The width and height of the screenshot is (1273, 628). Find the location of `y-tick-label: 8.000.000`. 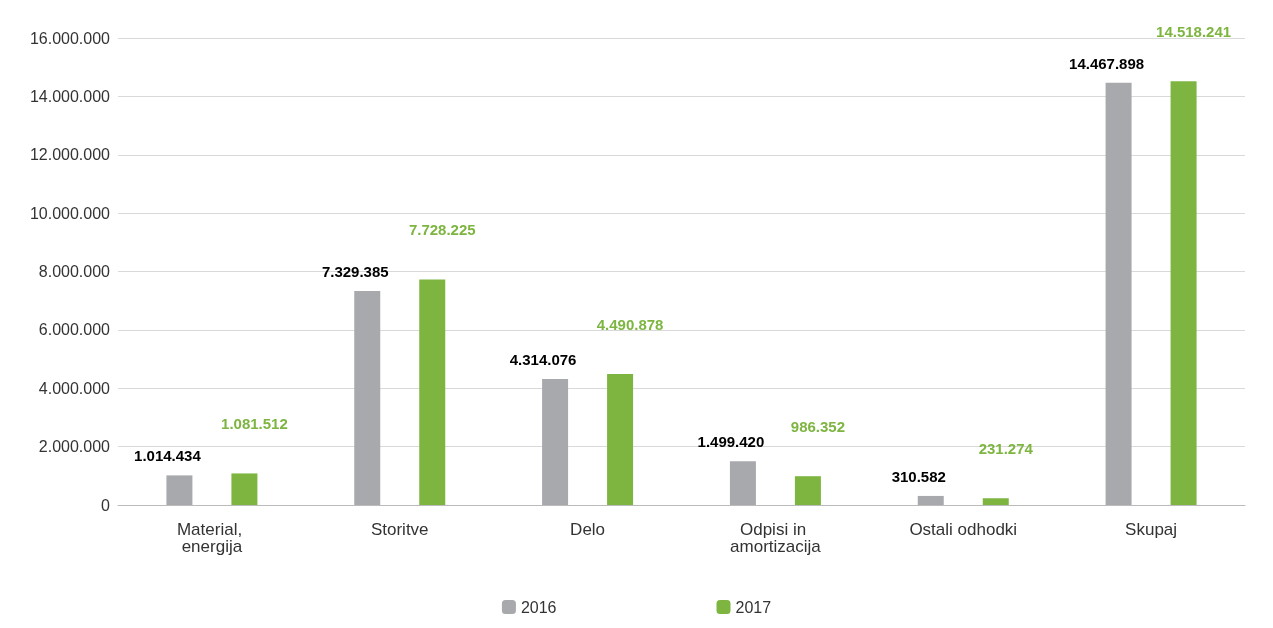

y-tick-label: 8.000.000 is located at coordinates (74, 271).